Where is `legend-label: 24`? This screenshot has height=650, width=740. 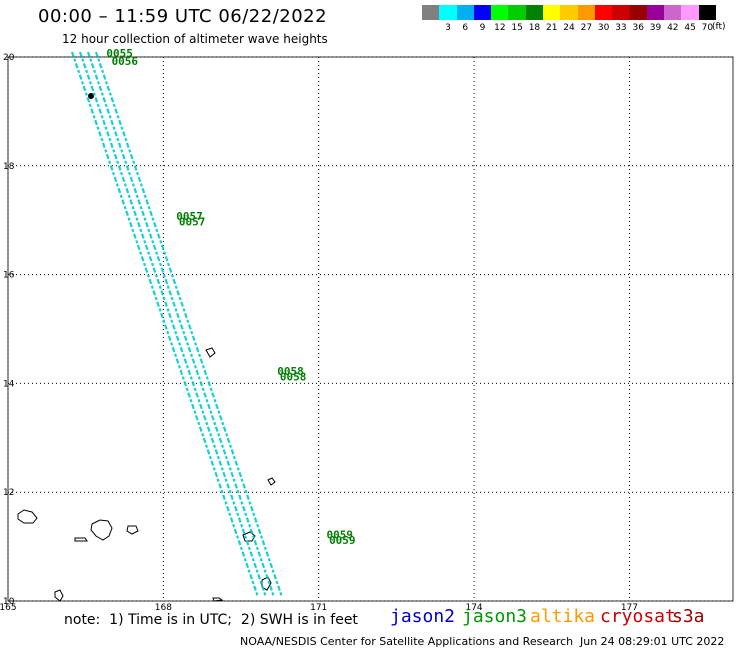
legend-label: 24 is located at coordinates (569, 28).